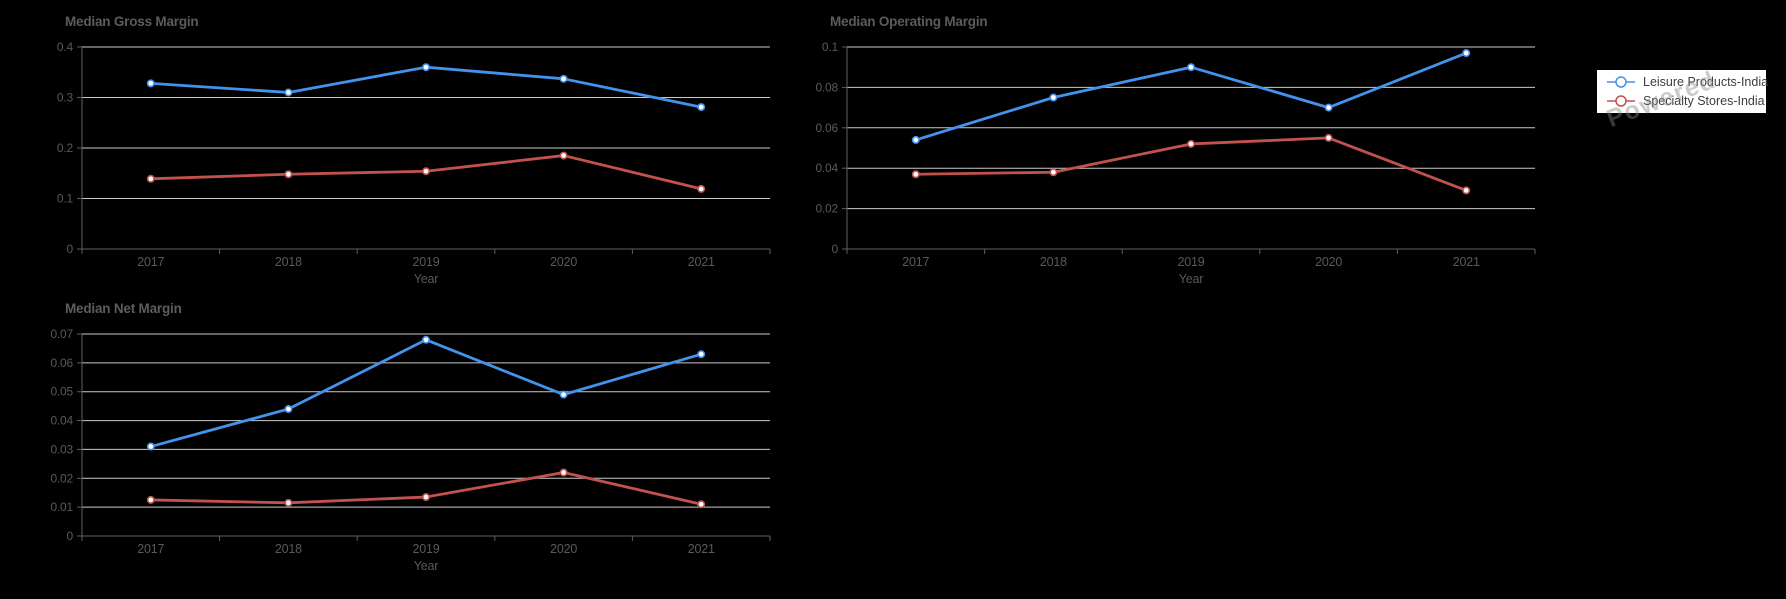  Describe the element at coordinates (65, 47) in the screenshot. I see `y-axis-label: 0.4` at that location.